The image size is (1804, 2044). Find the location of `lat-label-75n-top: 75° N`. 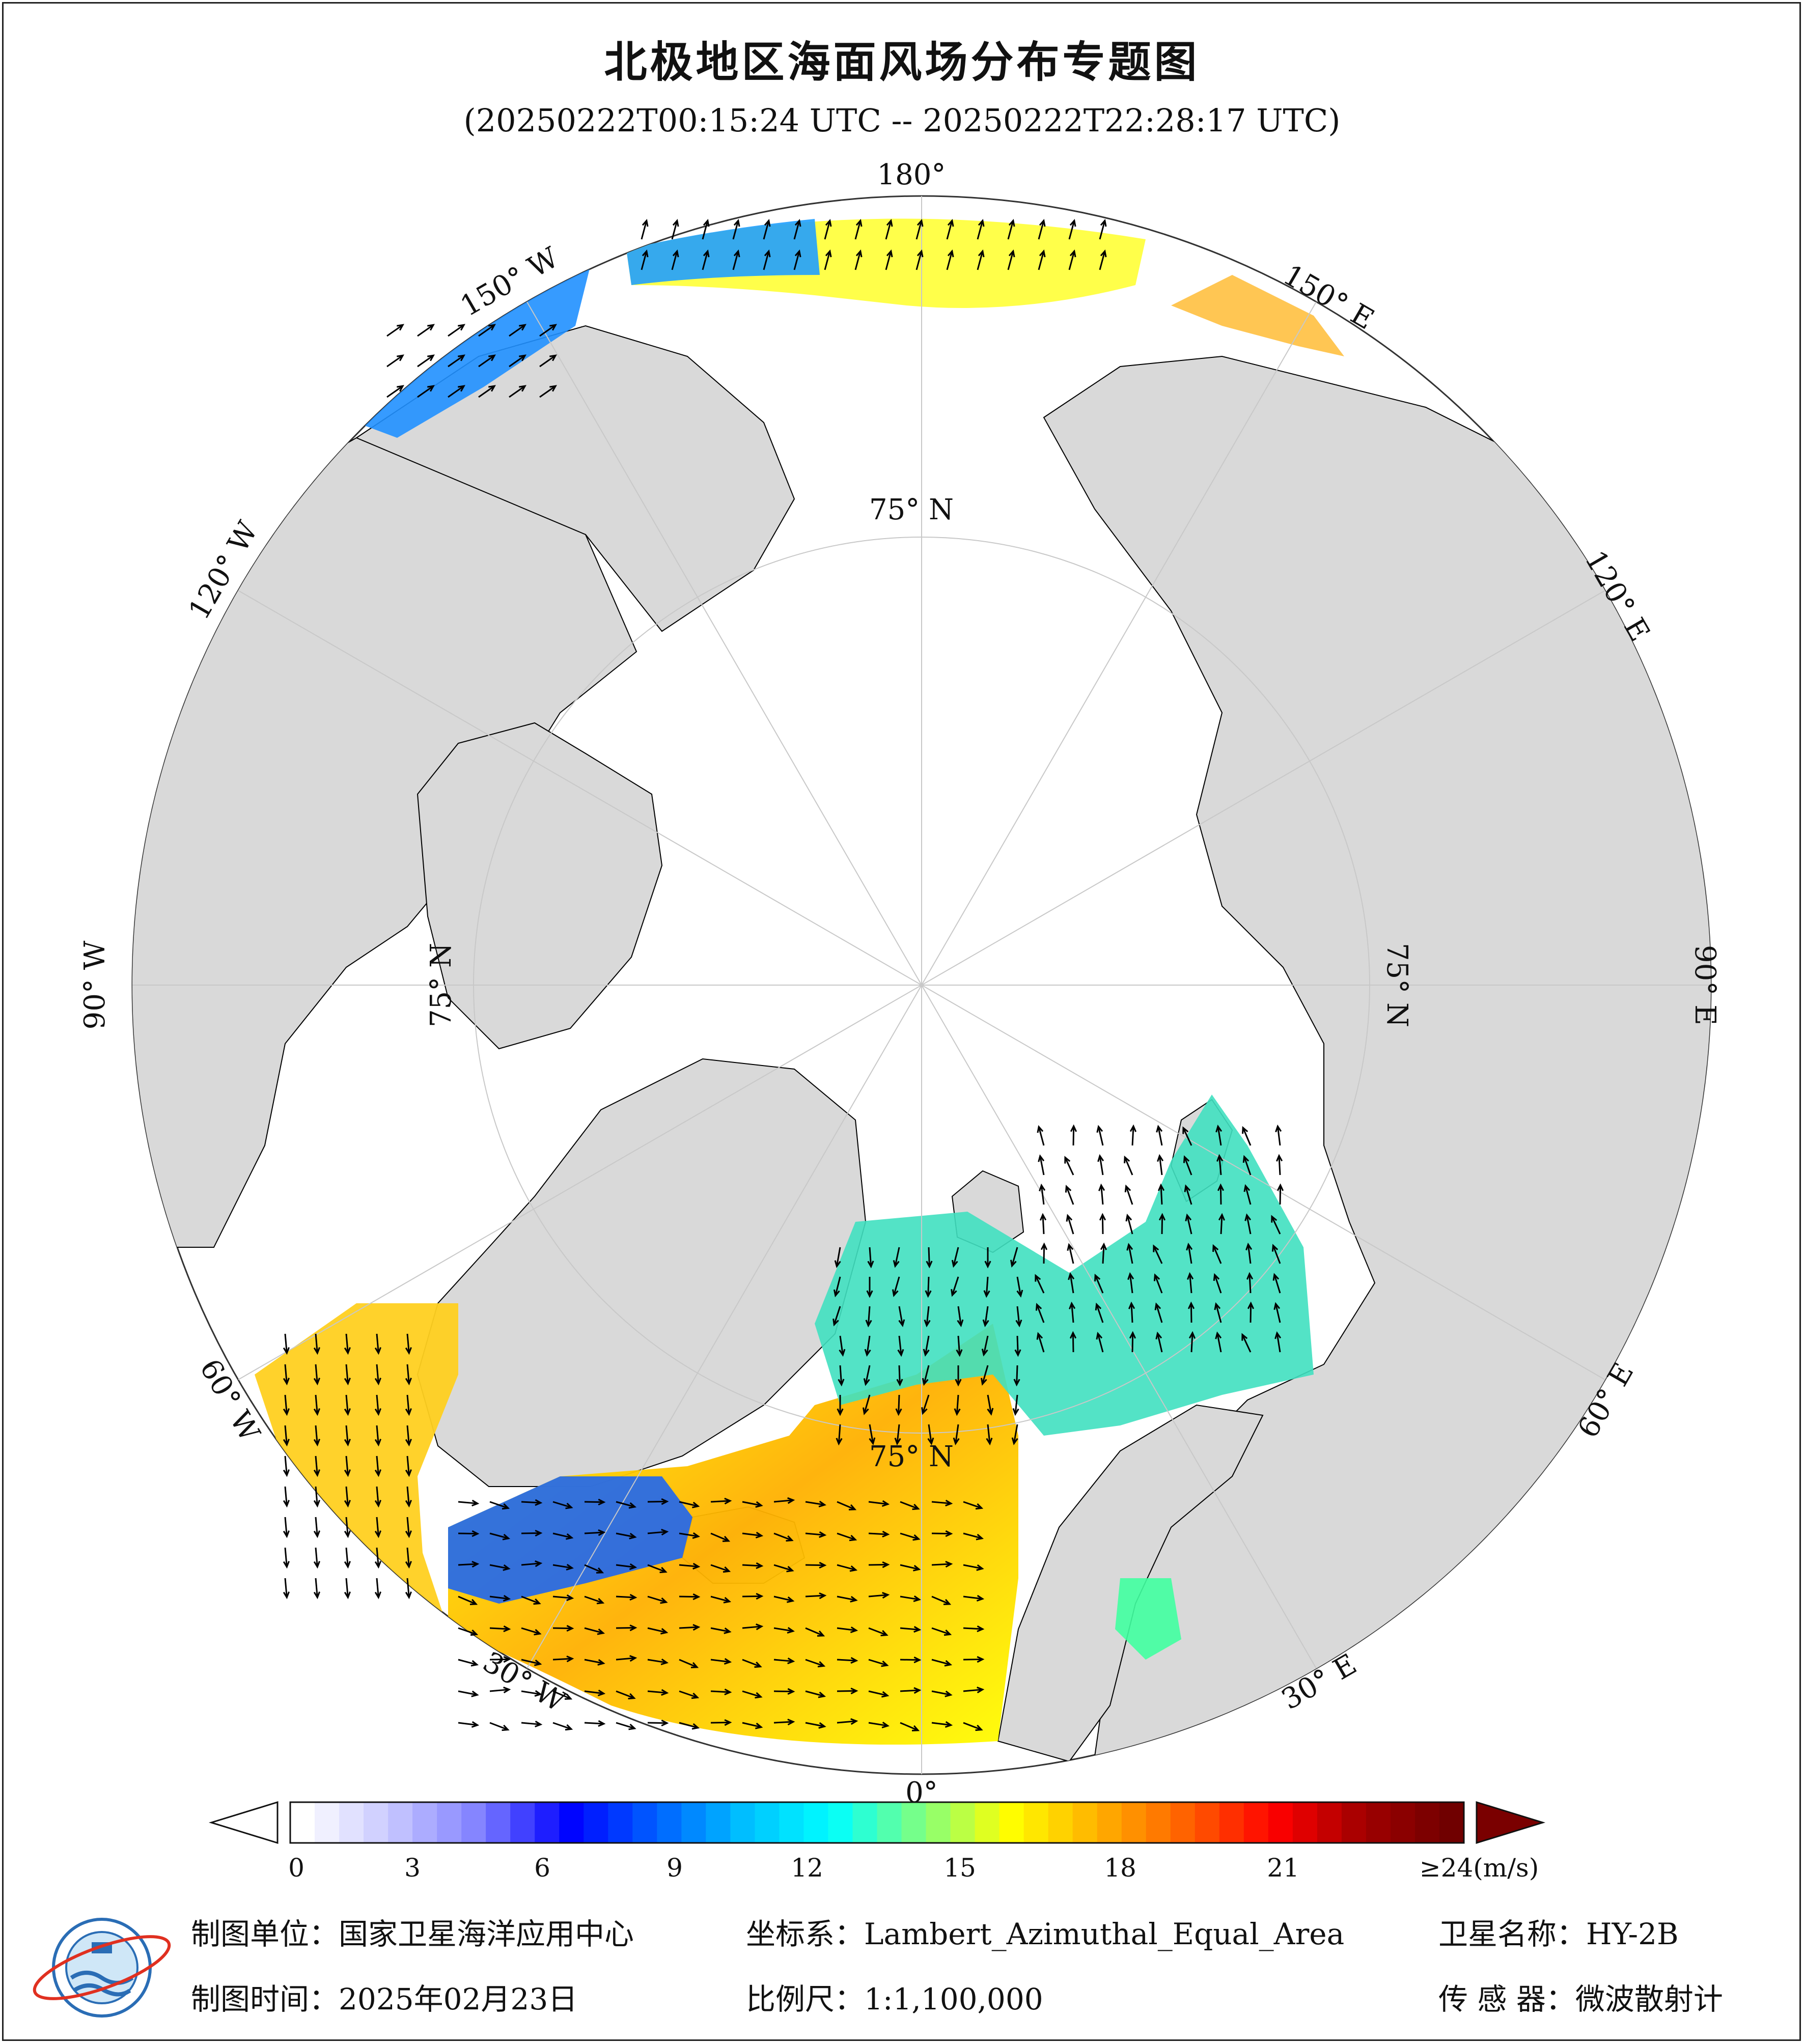

lat-label-75n-top: 75° N is located at coordinates (911, 509).